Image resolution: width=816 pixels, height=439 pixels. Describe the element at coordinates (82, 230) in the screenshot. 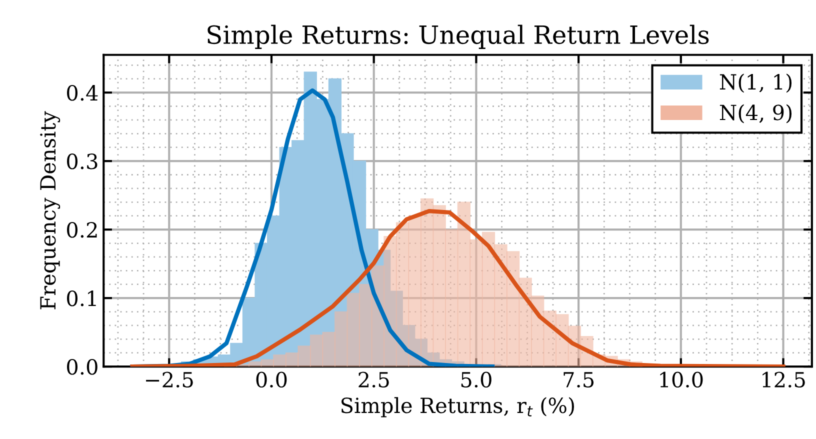

I see `y-tick-label: 0.2` at that location.